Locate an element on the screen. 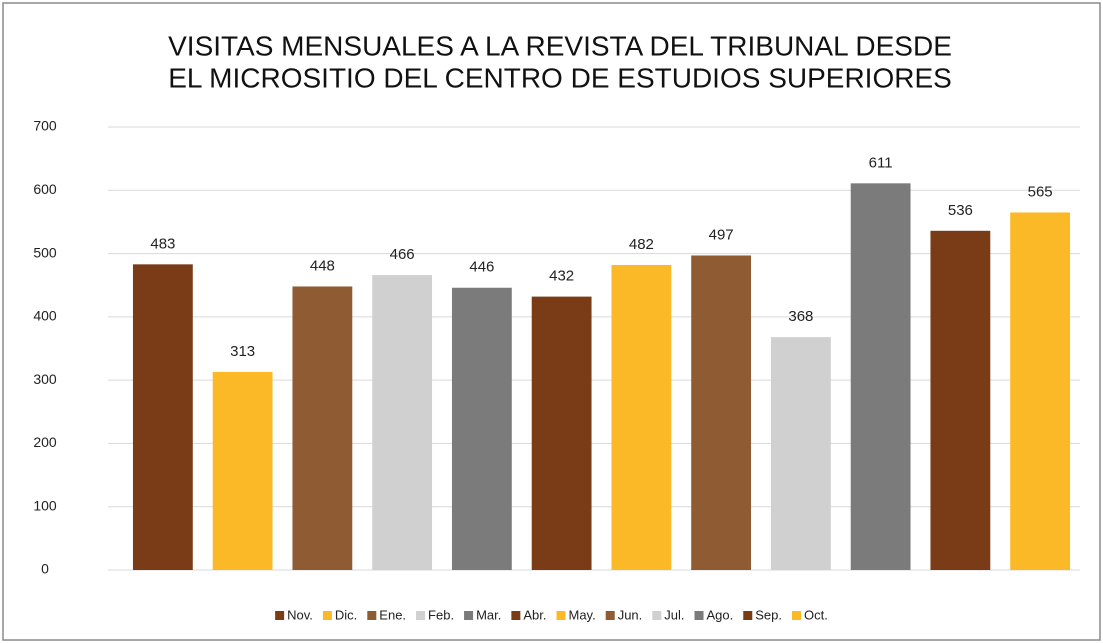 Image resolution: width=1103 pixels, height=643 pixels. y-tick-label: 0 is located at coordinates (45, 569).